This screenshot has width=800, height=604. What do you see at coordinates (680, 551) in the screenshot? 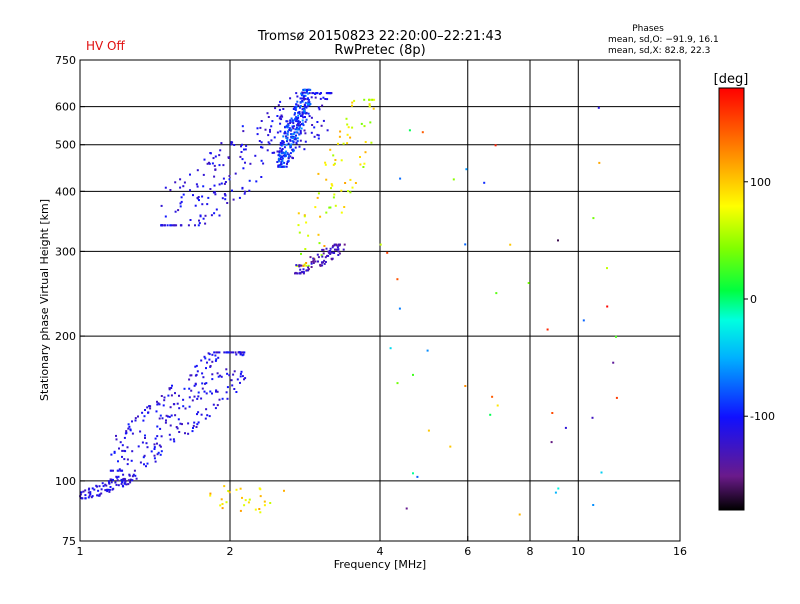
I see `x-tick-label: 16` at bounding box center [680, 551].